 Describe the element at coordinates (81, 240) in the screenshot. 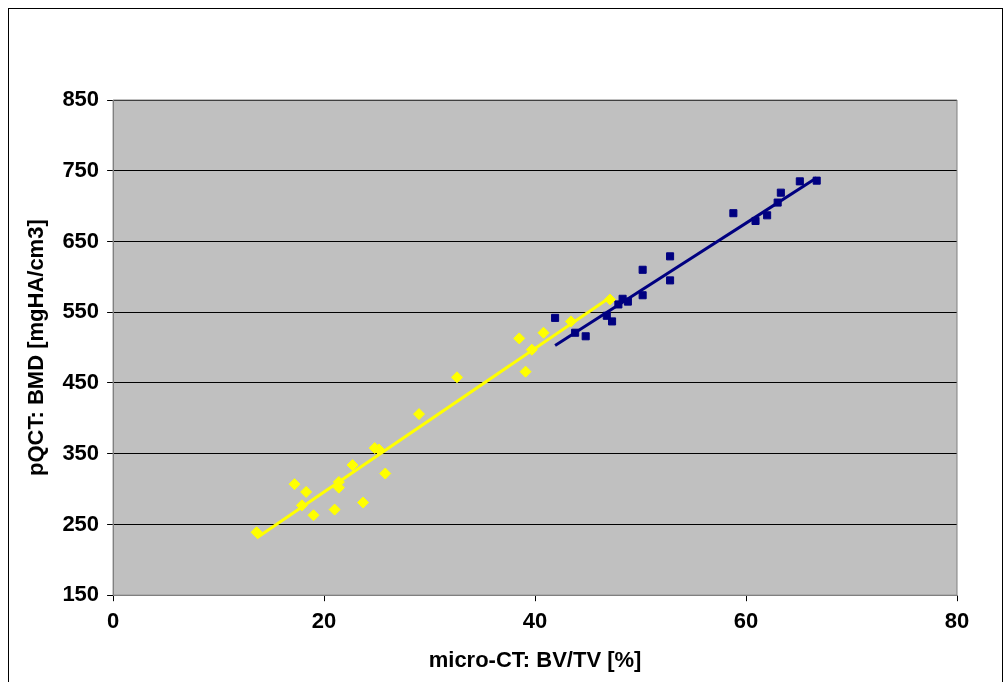

I see `y-tick-label: 650` at that location.